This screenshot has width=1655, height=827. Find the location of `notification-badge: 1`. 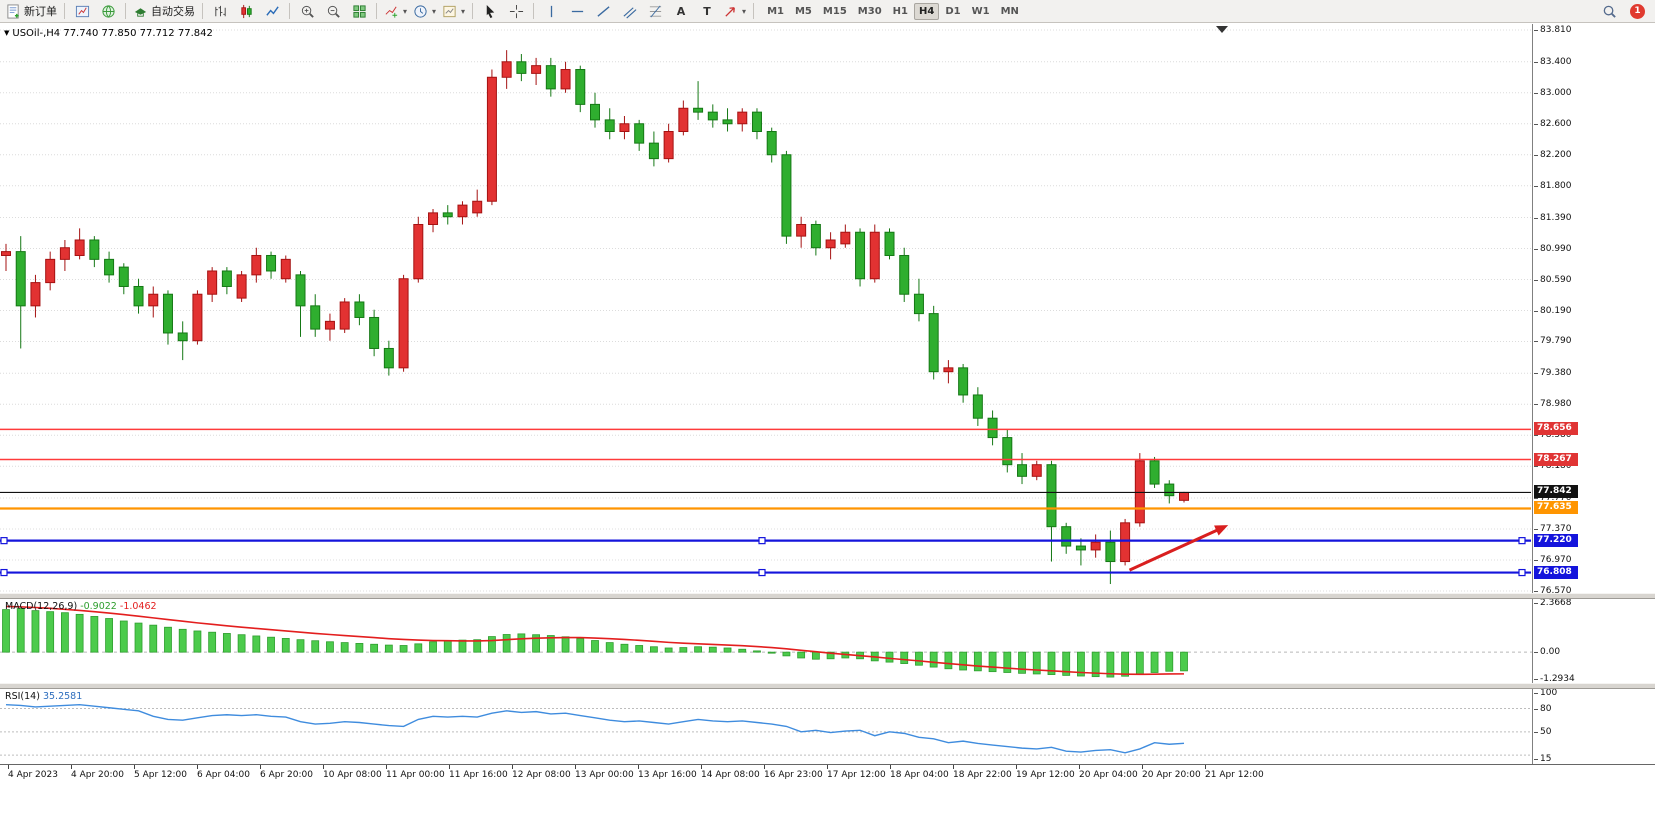

notification-badge: 1 is located at coordinates (1637, 11).